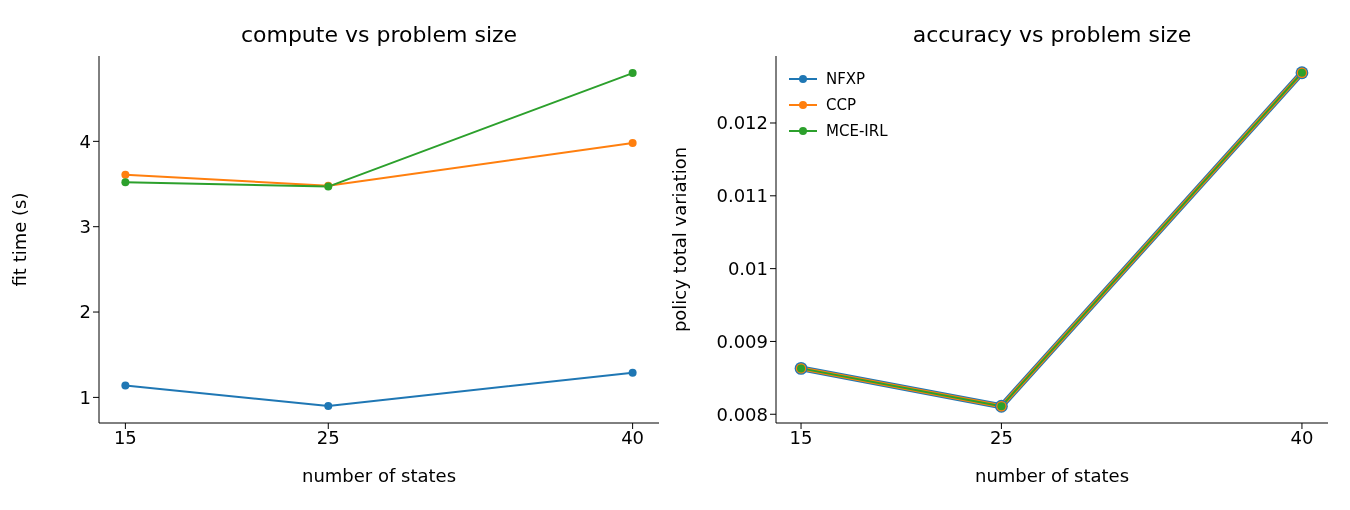 This screenshot has width=1350, height=510. Describe the element at coordinates (85, 227) in the screenshot. I see `y-tick-label: 3` at that location.